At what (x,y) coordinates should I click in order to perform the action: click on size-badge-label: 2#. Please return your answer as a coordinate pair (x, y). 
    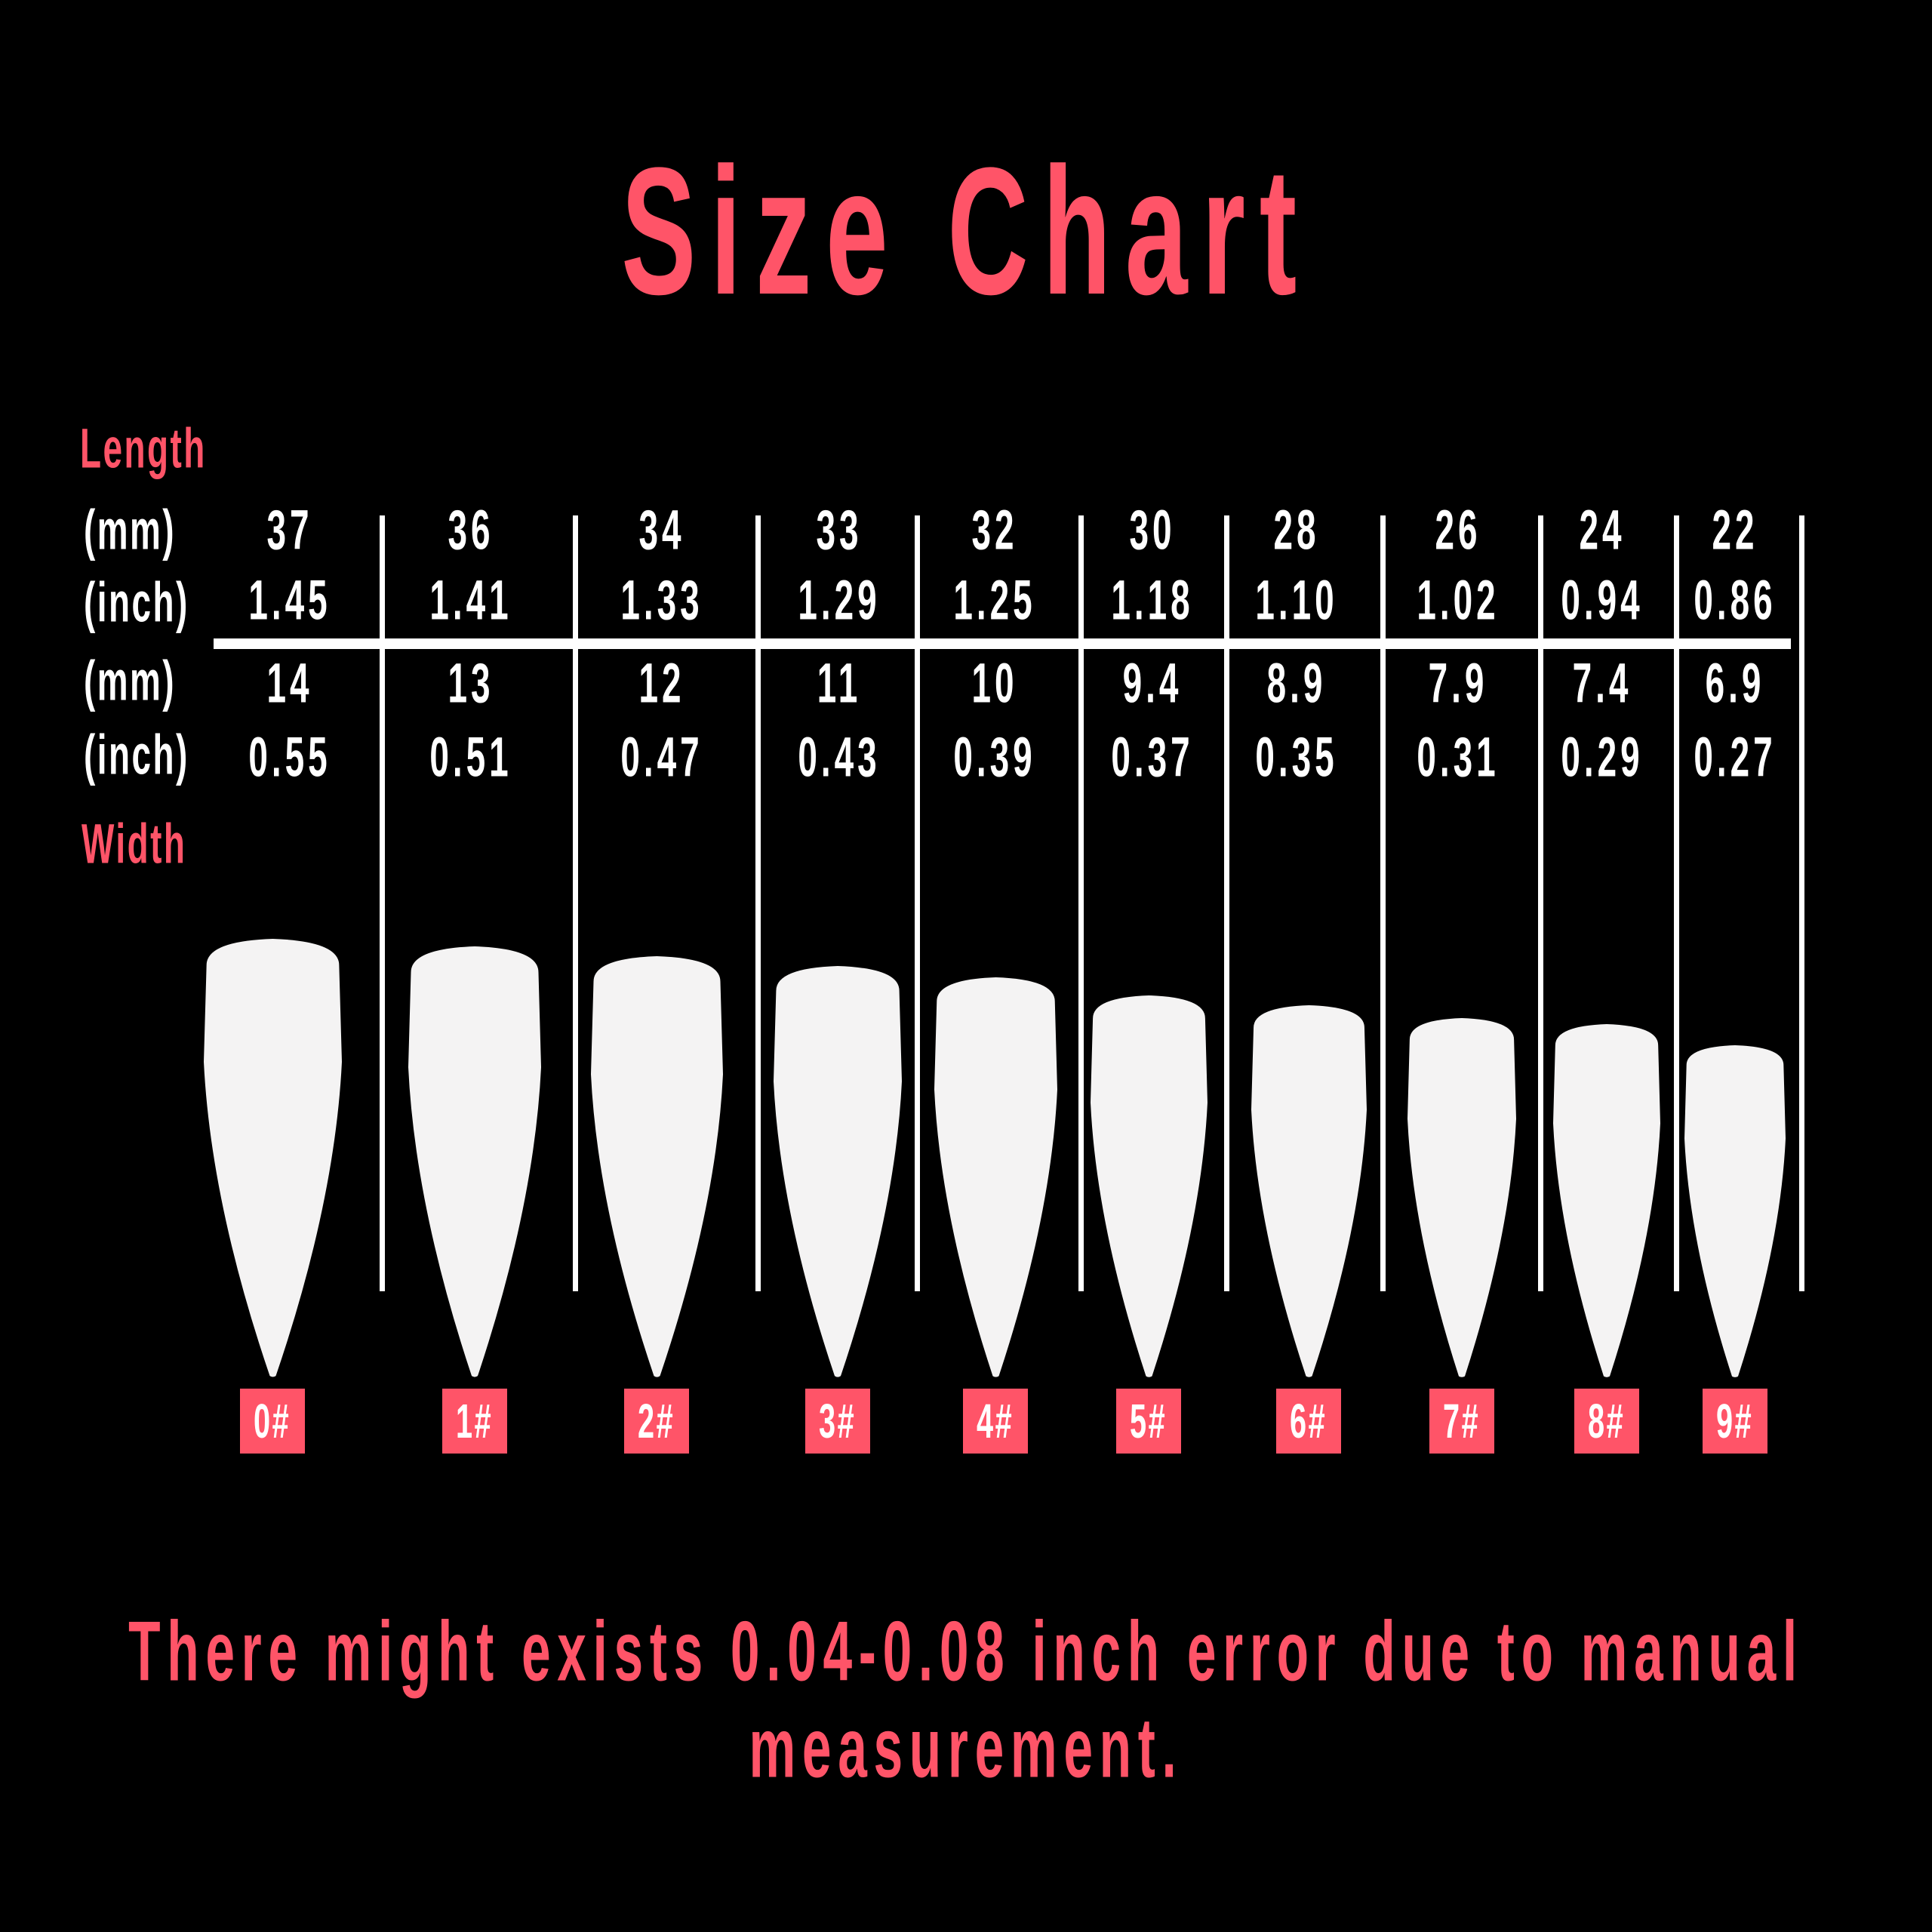
    Looking at the image, I should click on (656, 1421).